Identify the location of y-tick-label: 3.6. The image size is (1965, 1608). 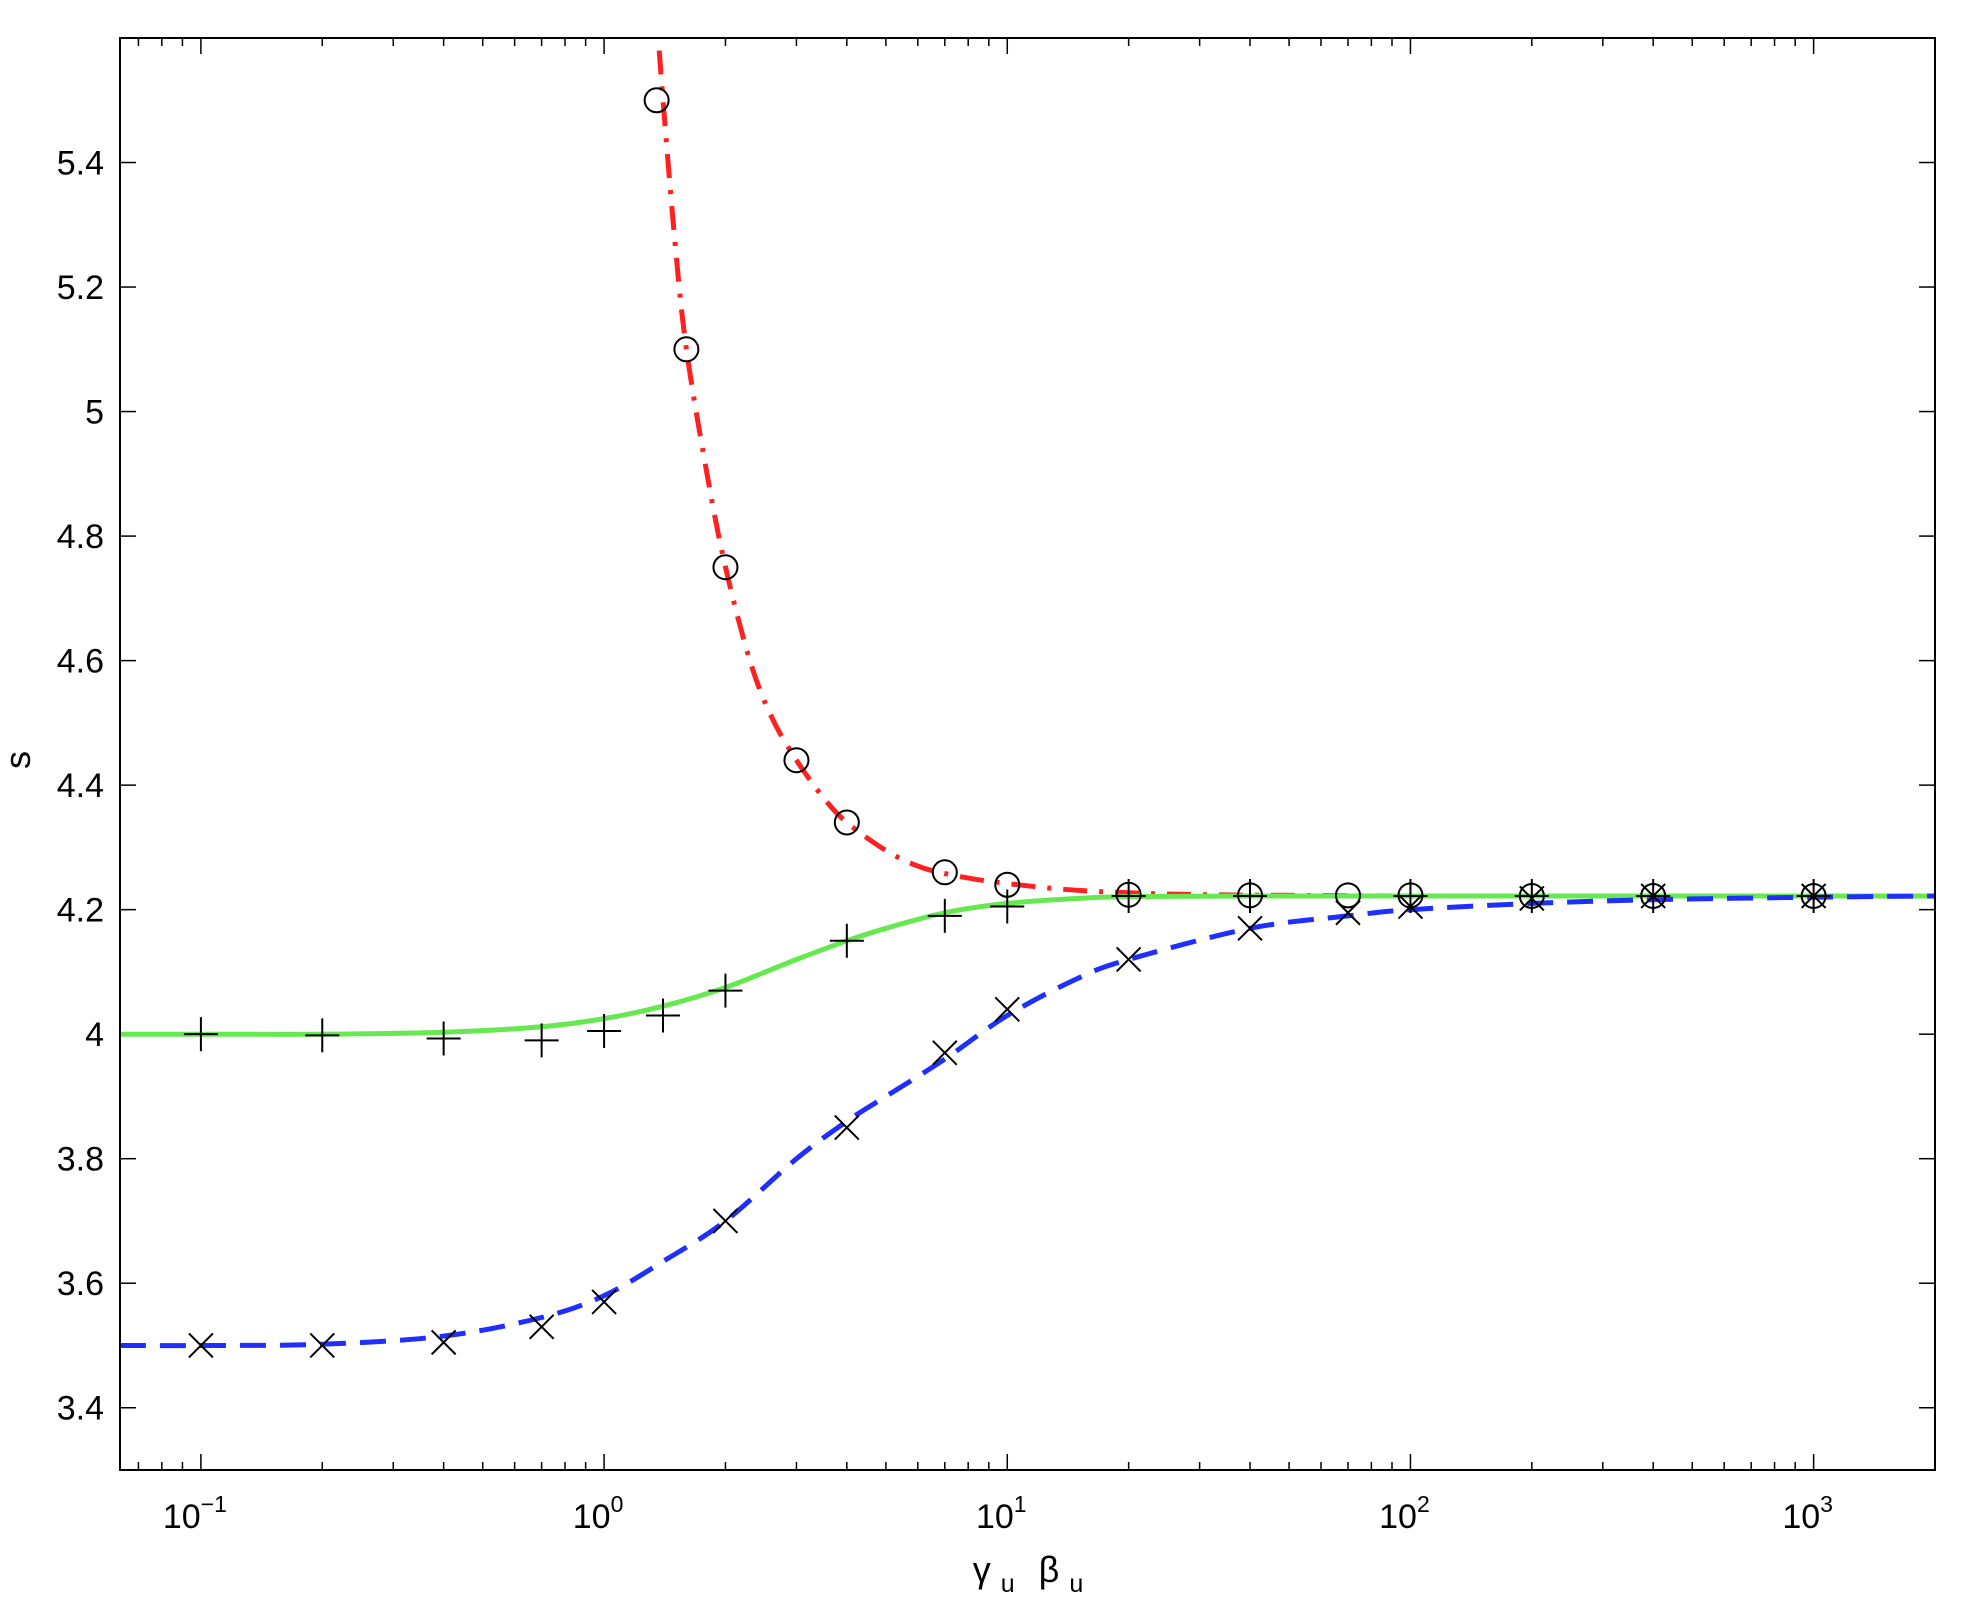
(80, 1284).